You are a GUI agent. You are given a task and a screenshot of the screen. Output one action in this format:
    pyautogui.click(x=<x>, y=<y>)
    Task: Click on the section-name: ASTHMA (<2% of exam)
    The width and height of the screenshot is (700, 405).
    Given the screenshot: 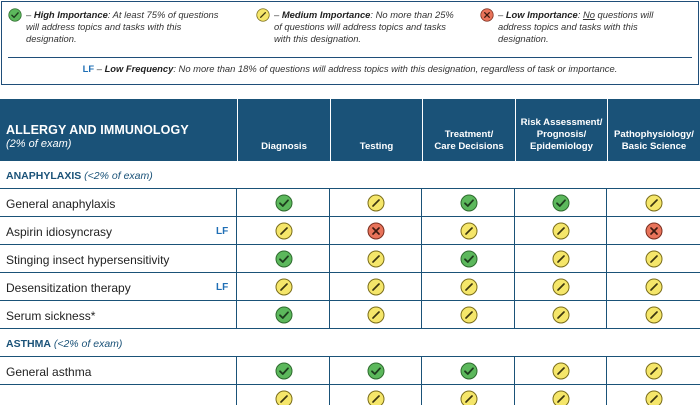 What is the action you would take?
    pyautogui.click(x=64, y=344)
    